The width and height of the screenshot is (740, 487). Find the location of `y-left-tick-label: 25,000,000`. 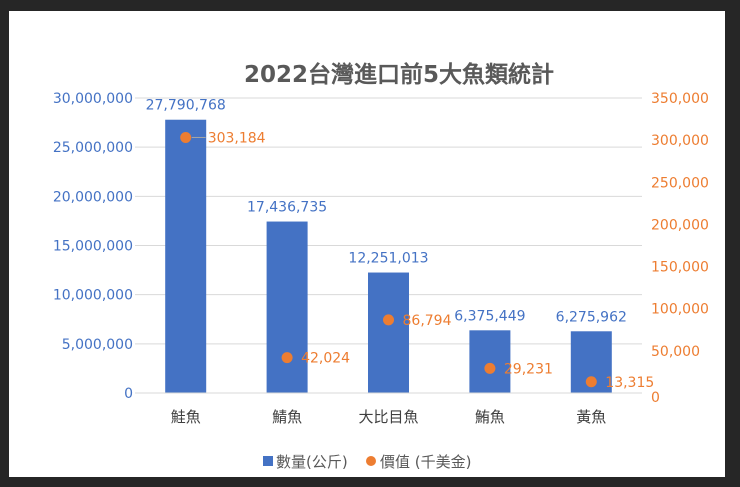

y-left-tick-label: 25,000,000 is located at coordinates (93, 148).